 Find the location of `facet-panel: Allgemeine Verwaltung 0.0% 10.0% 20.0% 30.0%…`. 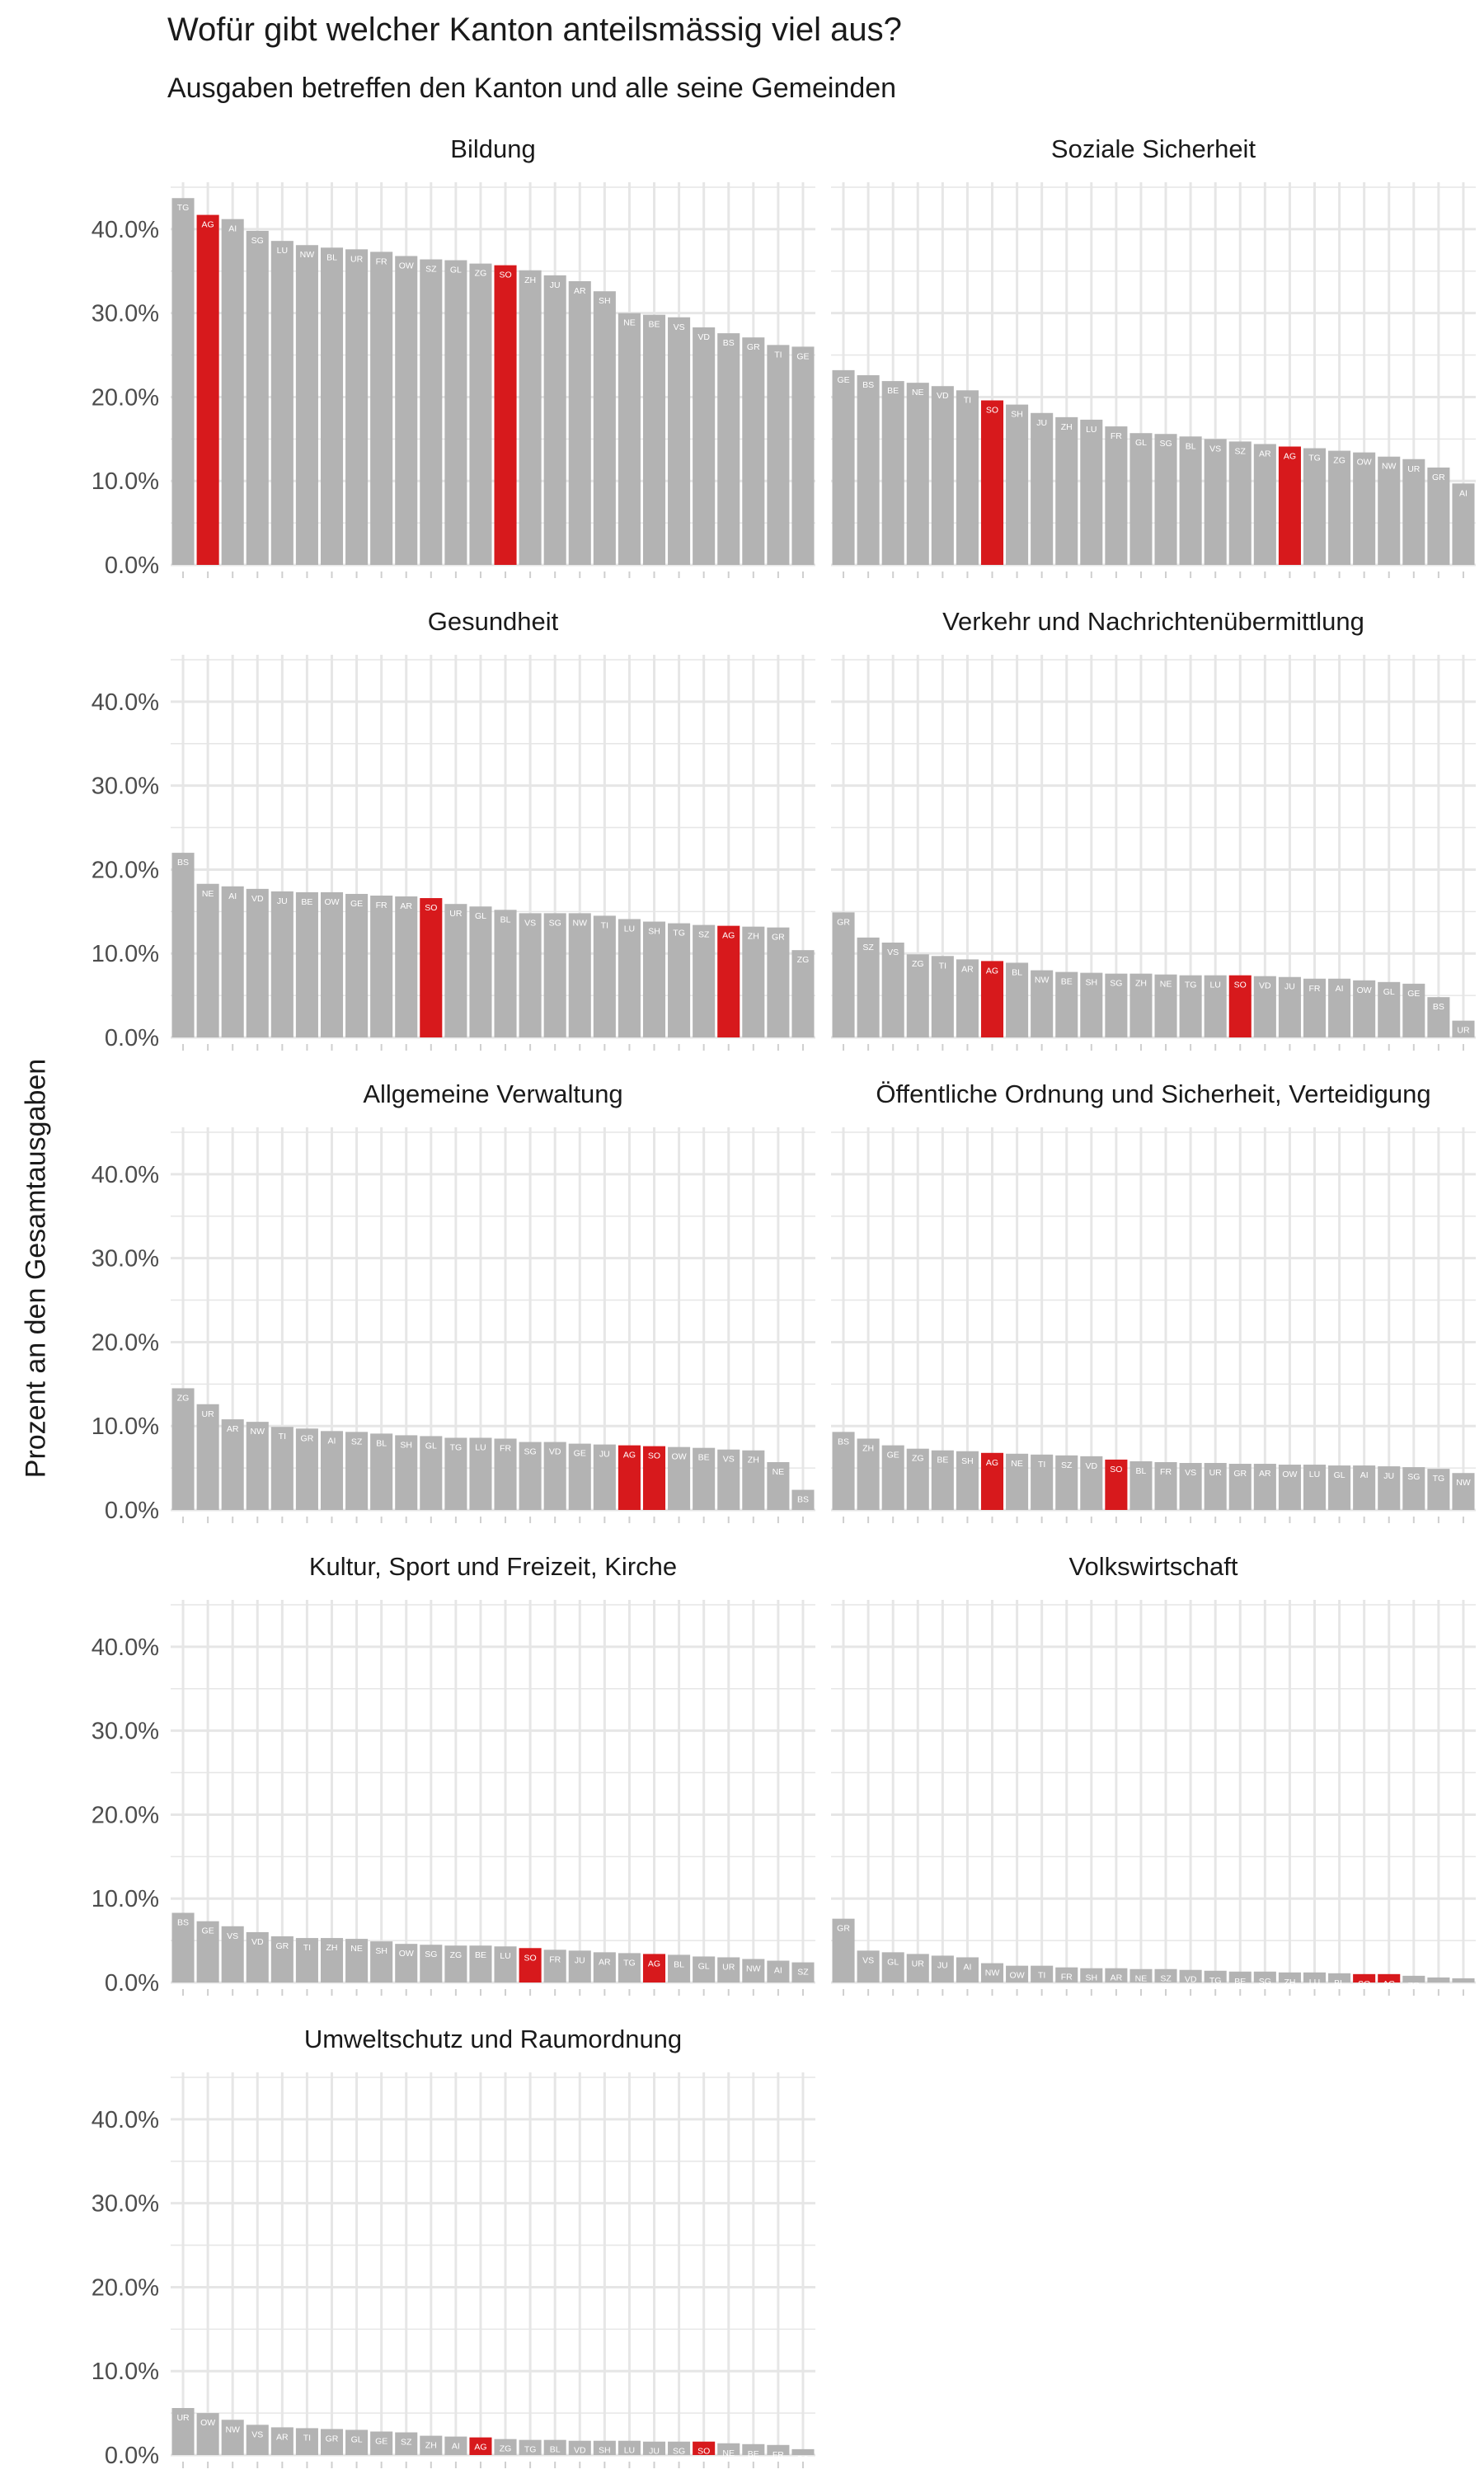

facet-panel: Allgemeine Verwaltung 0.0% 10.0% 20.0% 30.0%… is located at coordinates (454, 1301).